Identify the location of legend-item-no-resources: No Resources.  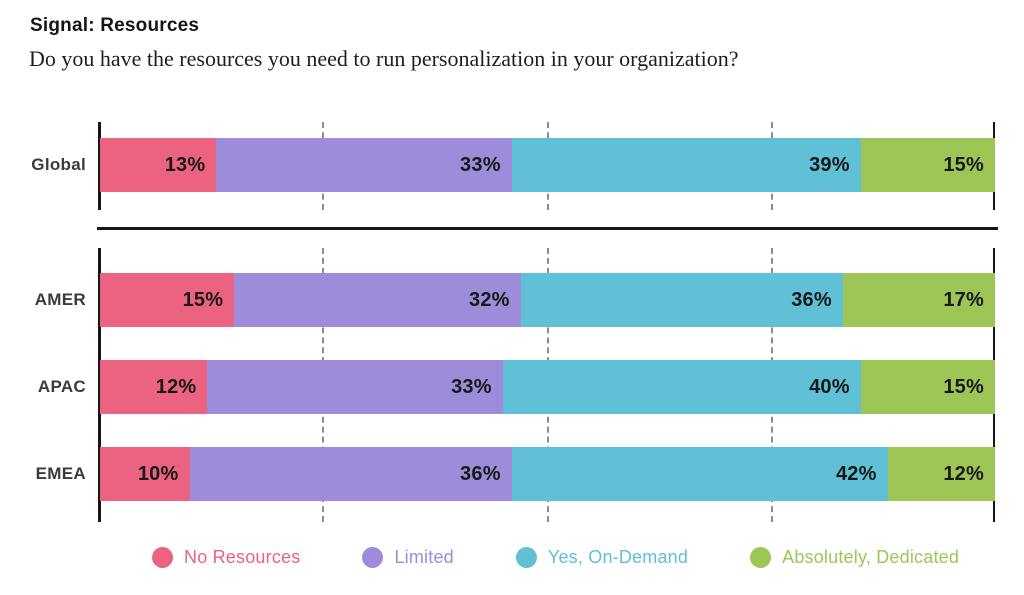
(226, 557).